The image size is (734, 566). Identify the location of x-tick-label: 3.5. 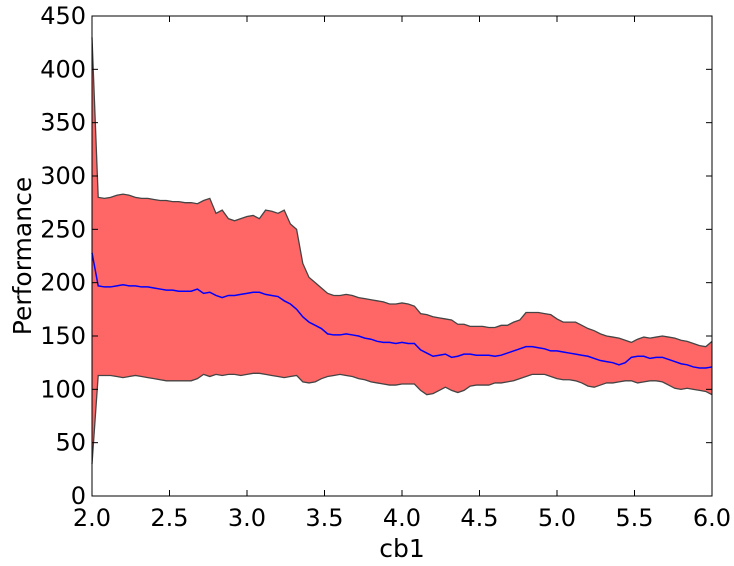
(324, 518).